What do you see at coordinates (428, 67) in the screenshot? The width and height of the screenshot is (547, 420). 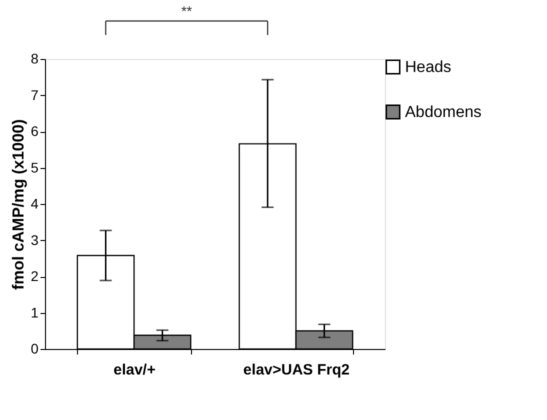 I see `legend-label: Heads` at bounding box center [428, 67].